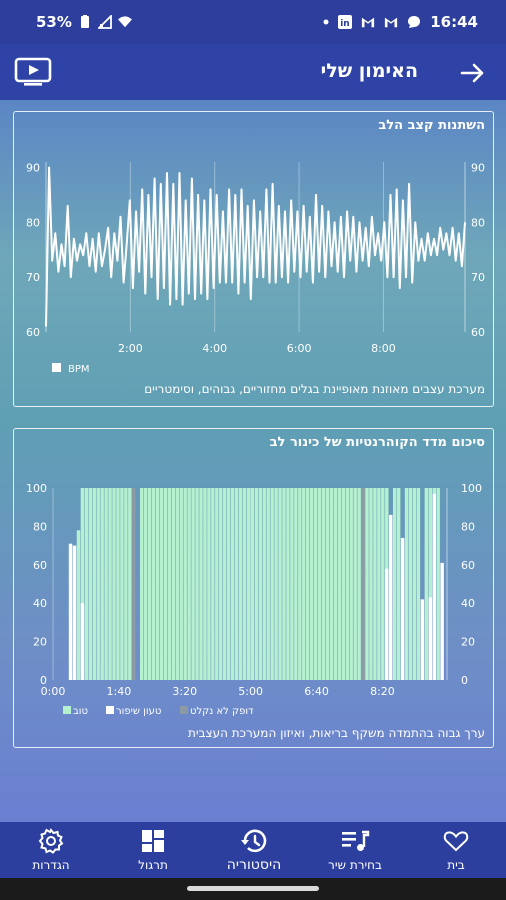 The height and width of the screenshot is (900, 506). Describe the element at coordinates (56, 367) in the screenshot. I see `hr-legend-swatch` at that location.